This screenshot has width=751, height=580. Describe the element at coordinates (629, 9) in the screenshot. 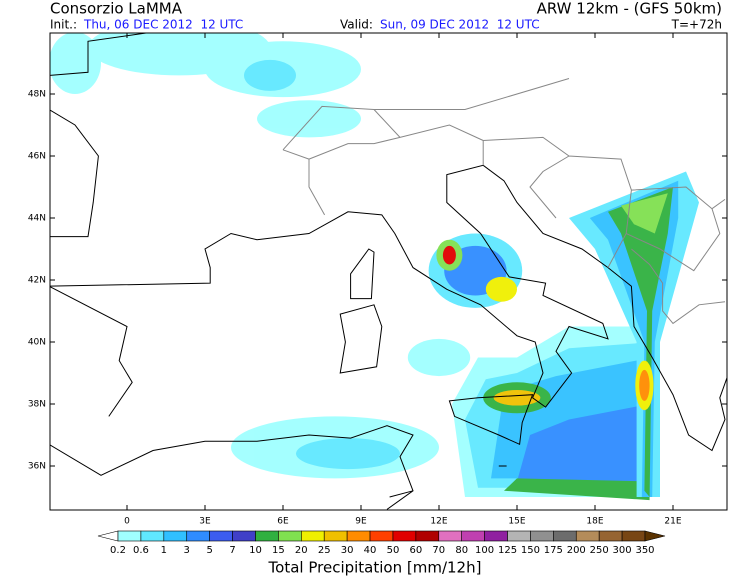

I see `model: ARW 12km - (GFS 50km)` at that location.